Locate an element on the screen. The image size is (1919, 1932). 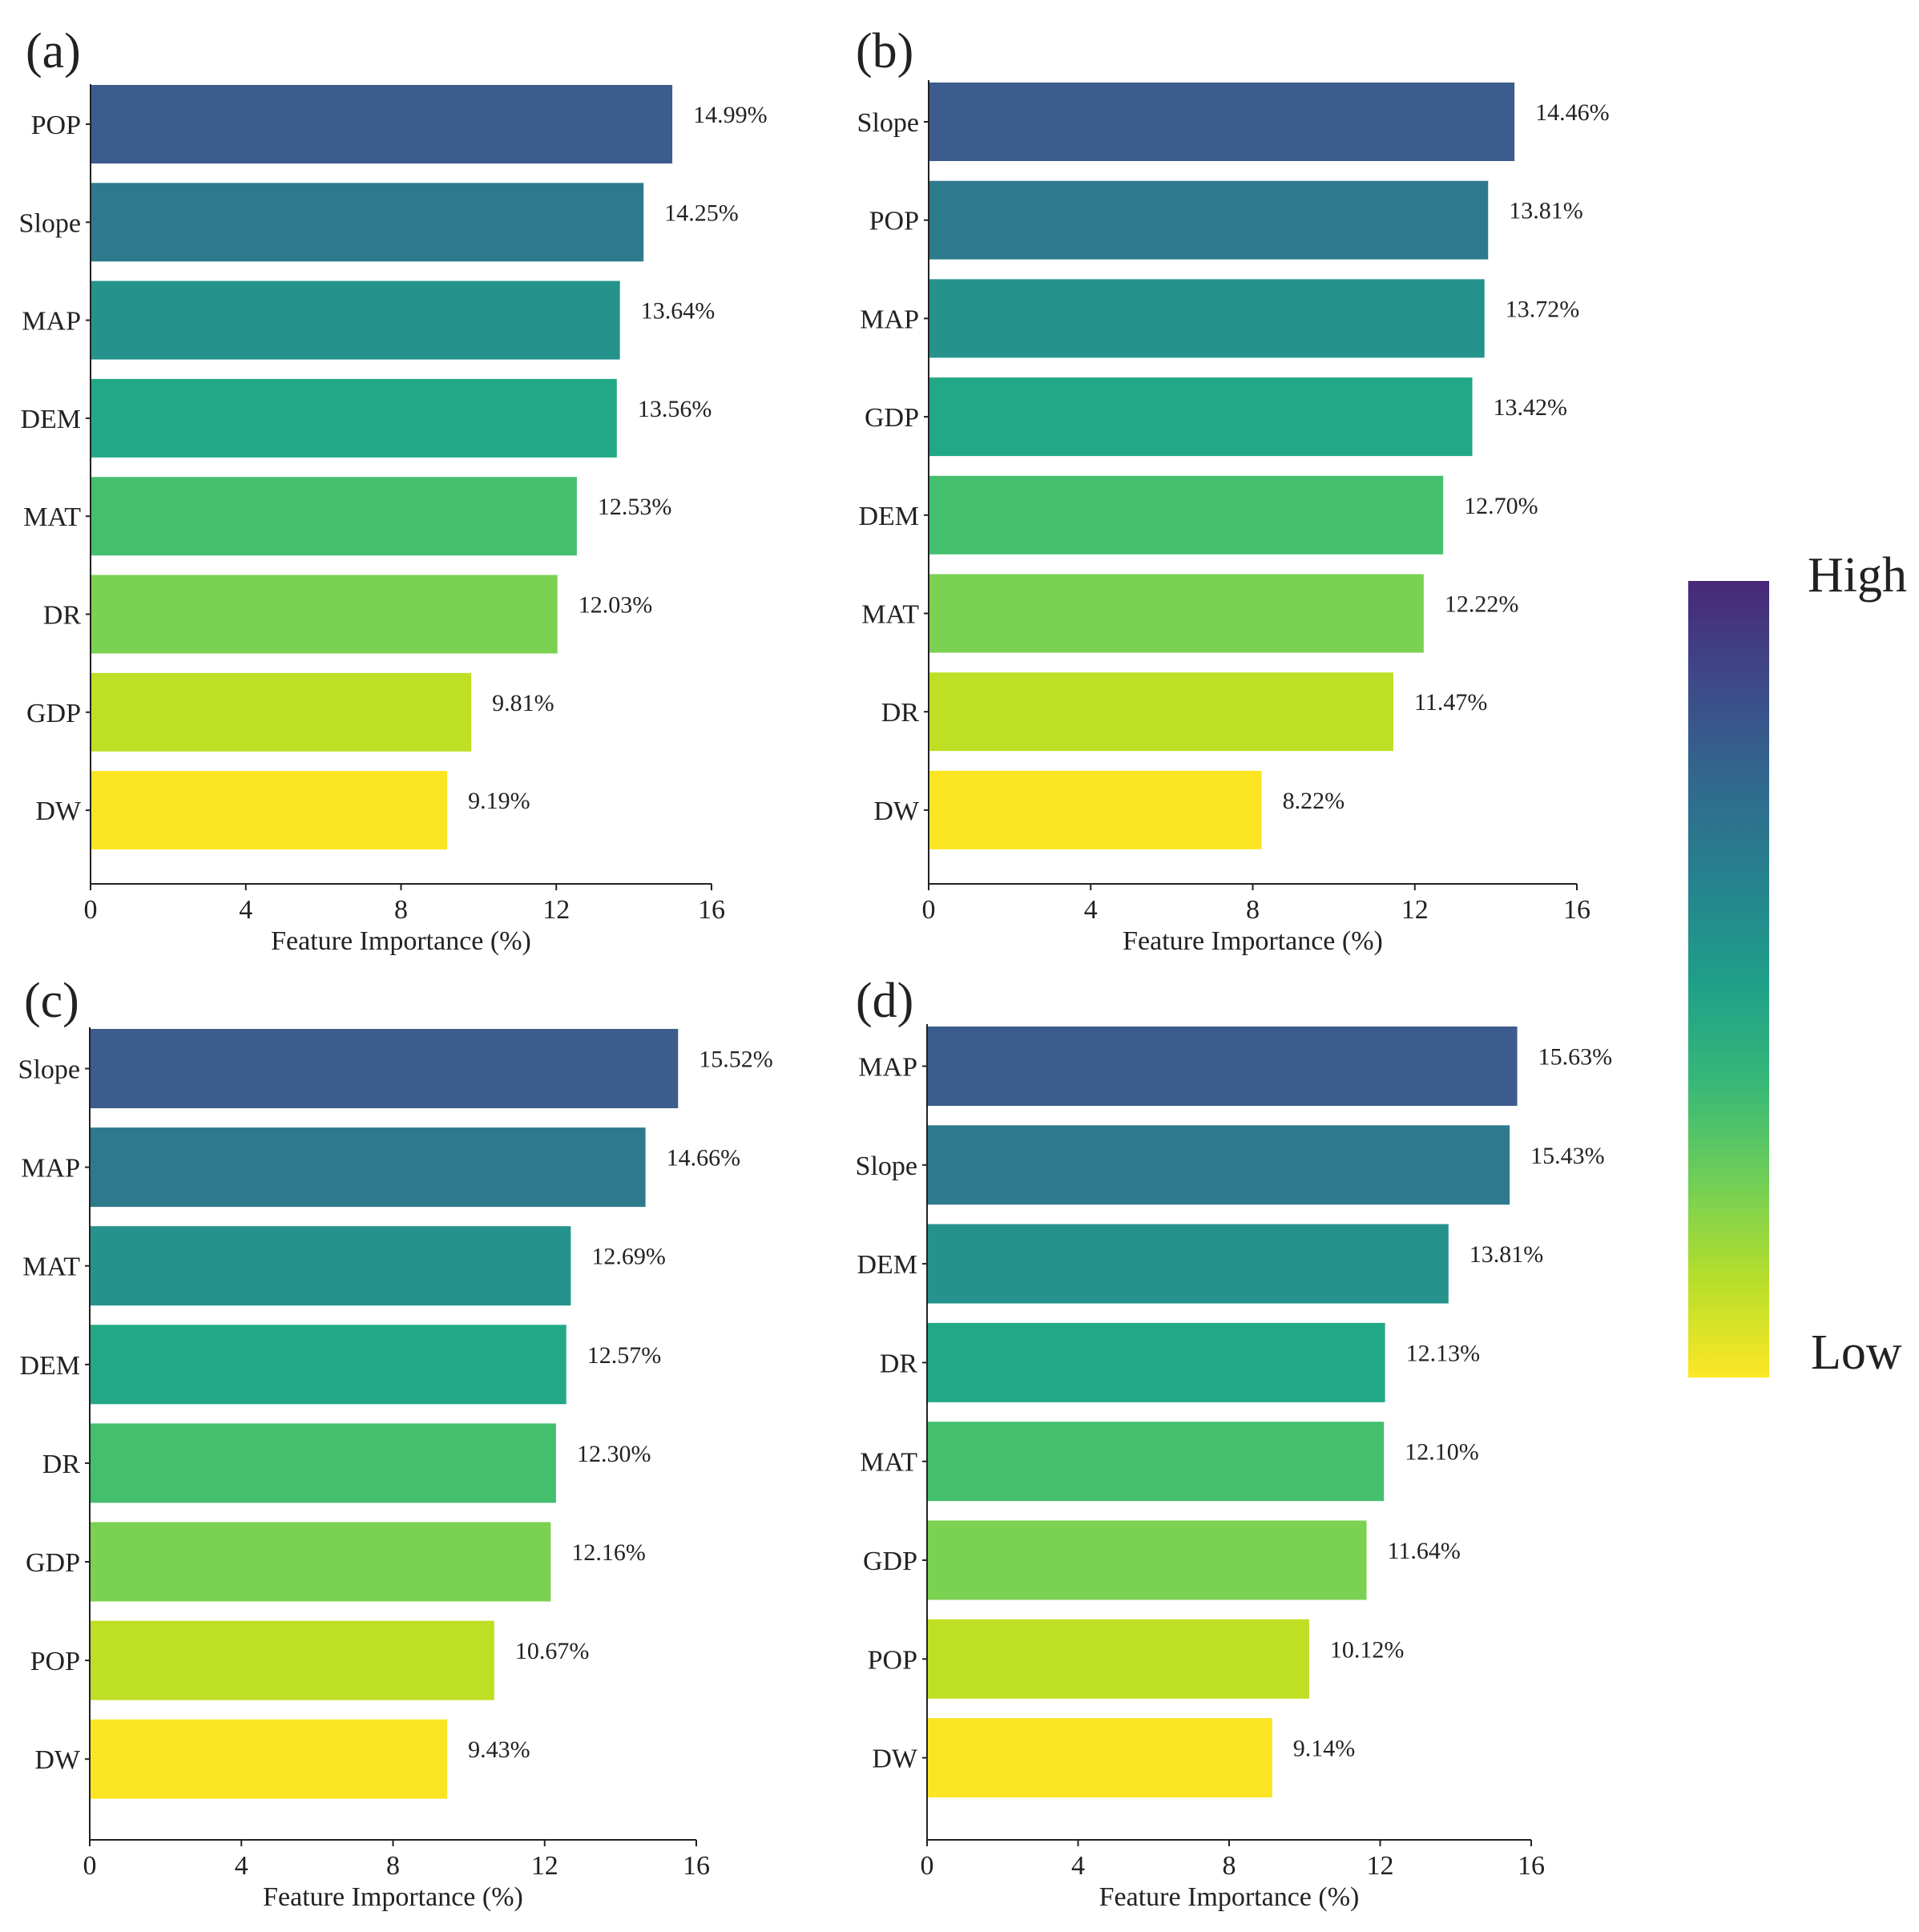
value-label: 9.19% is located at coordinates (499, 801).